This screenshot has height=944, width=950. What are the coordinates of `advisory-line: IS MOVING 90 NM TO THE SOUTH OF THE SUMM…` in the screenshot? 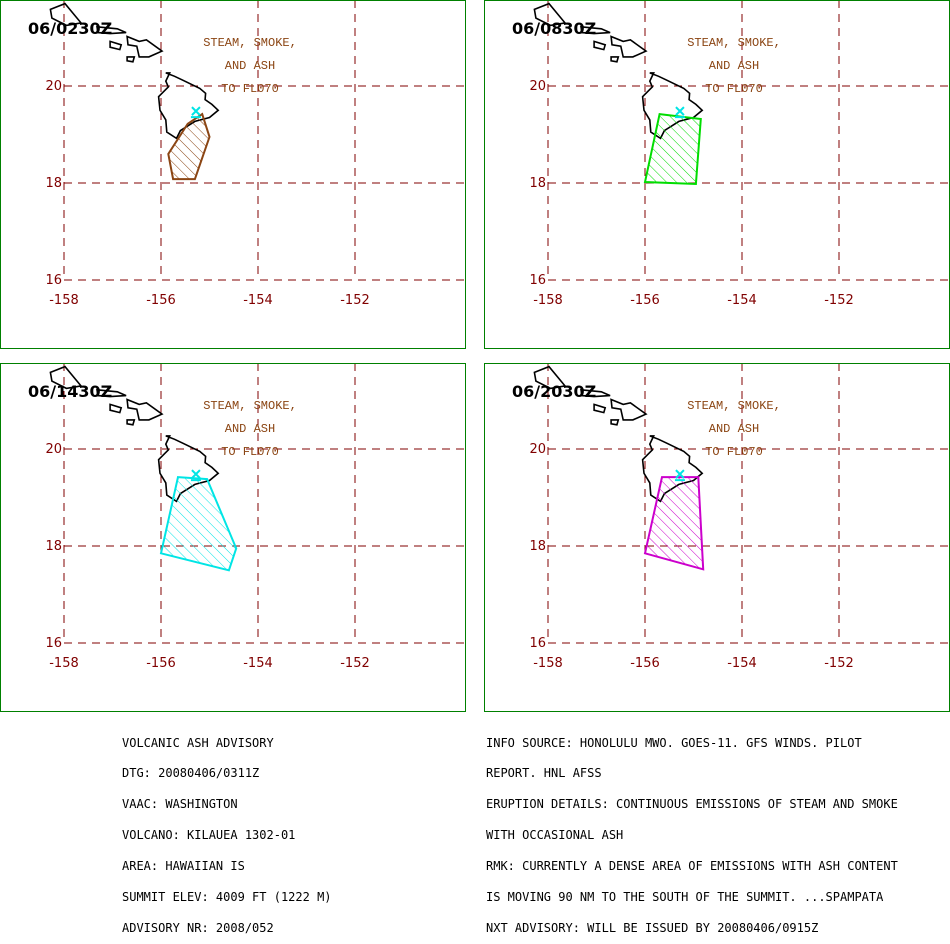 It's located at (685, 897).